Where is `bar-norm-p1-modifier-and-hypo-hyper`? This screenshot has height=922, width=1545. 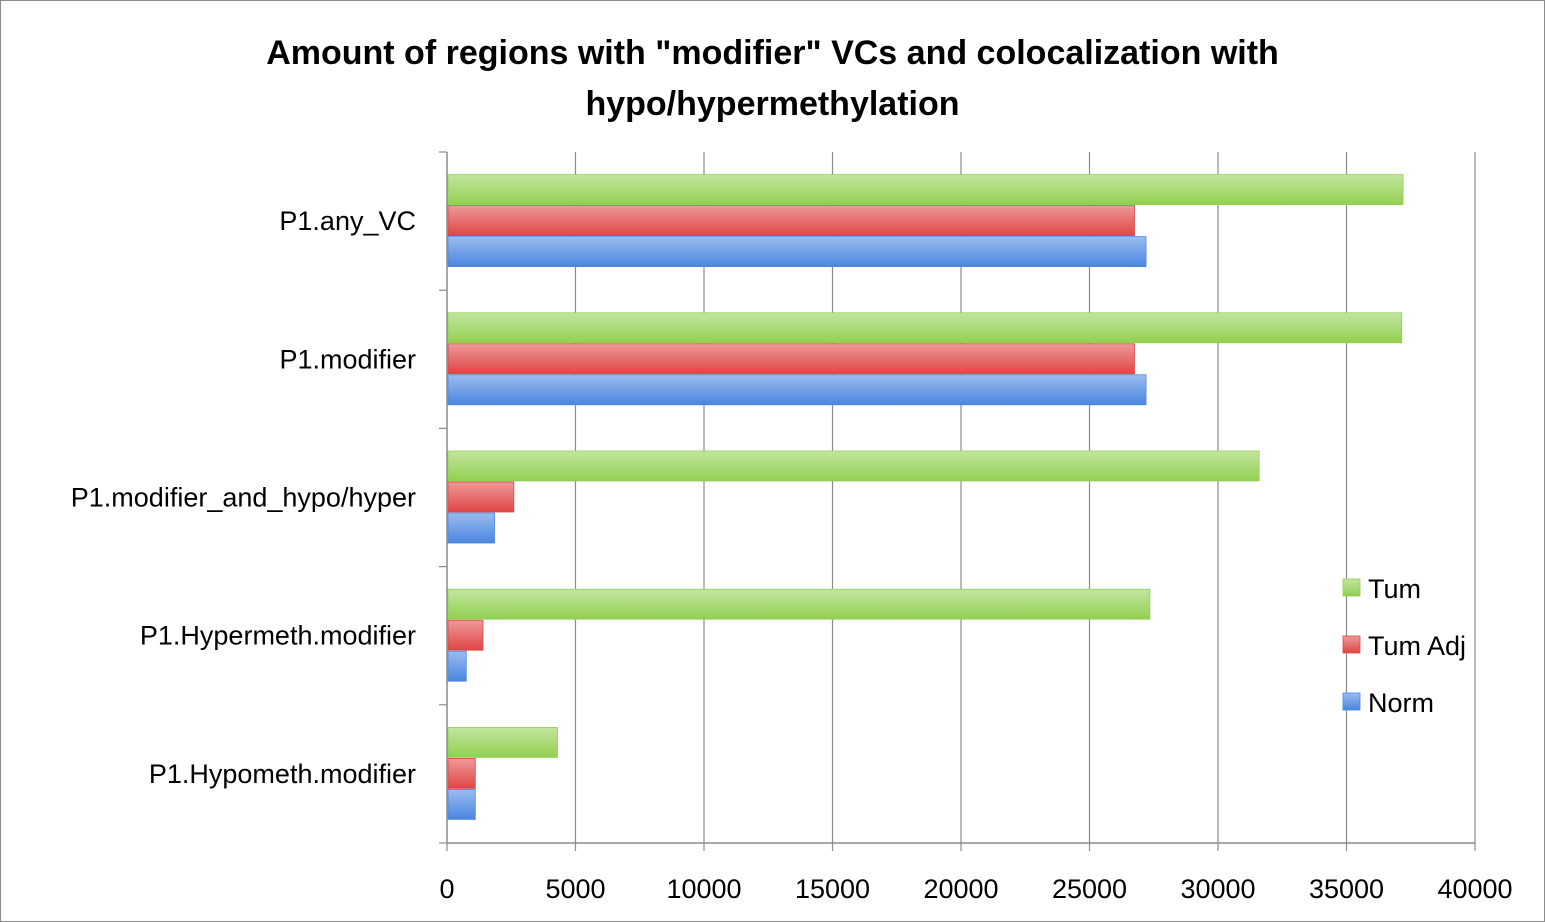 bar-norm-p1-modifier-and-hypo-hyper is located at coordinates (471, 528).